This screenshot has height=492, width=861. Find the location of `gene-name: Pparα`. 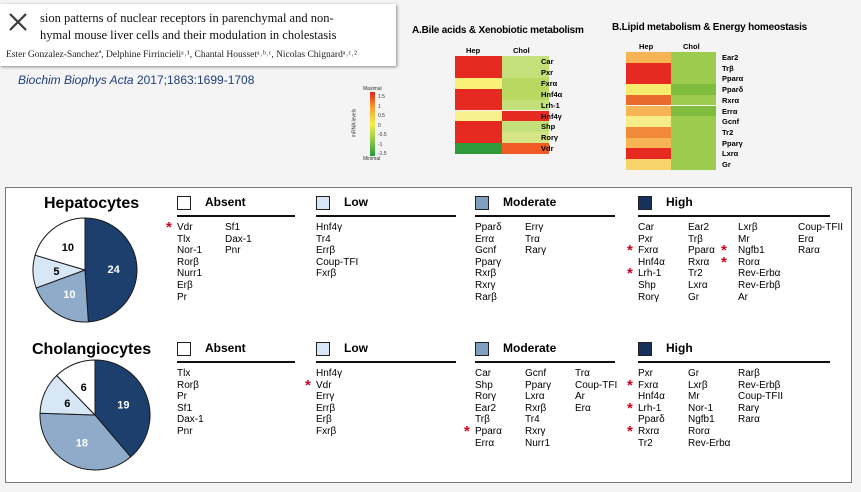

gene-name: Pparα is located at coordinates (488, 431).